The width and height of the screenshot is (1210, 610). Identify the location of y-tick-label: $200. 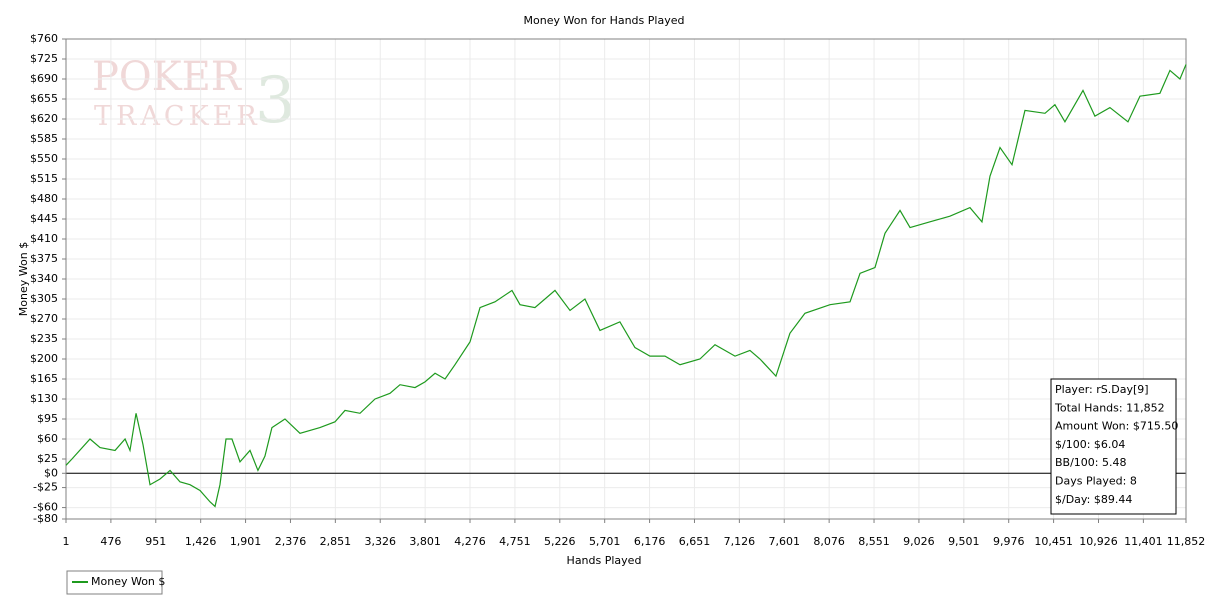
(44, 358).